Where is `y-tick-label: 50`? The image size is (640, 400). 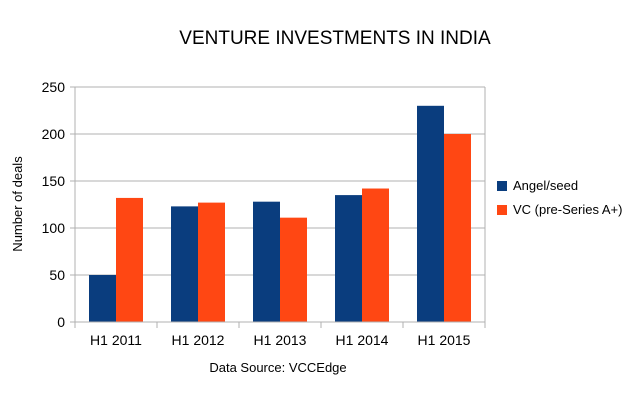 y-tick-label: 50 is located at coordinates (57, 275).